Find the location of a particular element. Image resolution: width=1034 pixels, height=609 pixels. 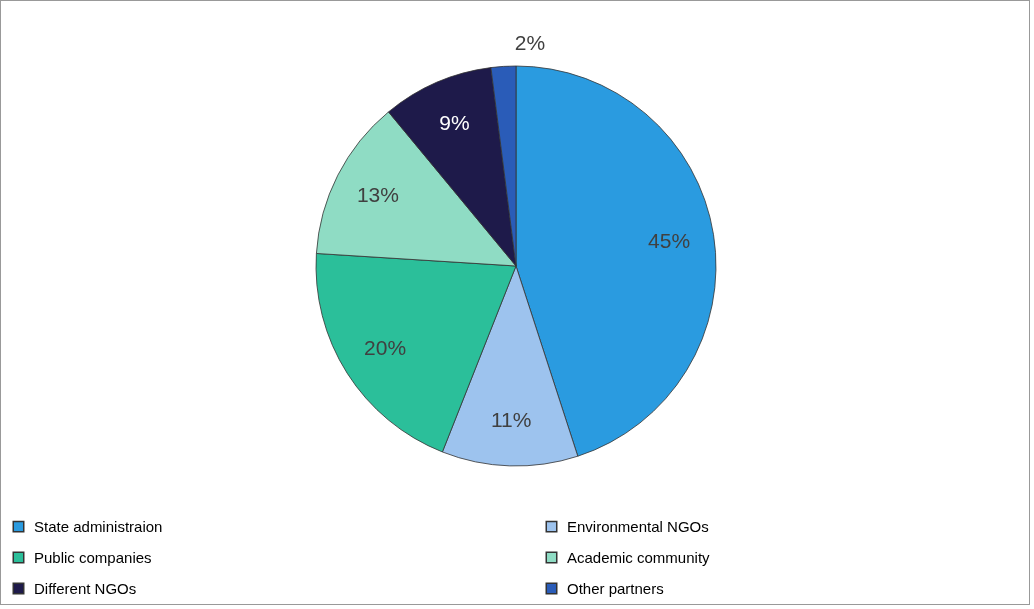

legend-label: Public companies is located at coordinates (93, 557).